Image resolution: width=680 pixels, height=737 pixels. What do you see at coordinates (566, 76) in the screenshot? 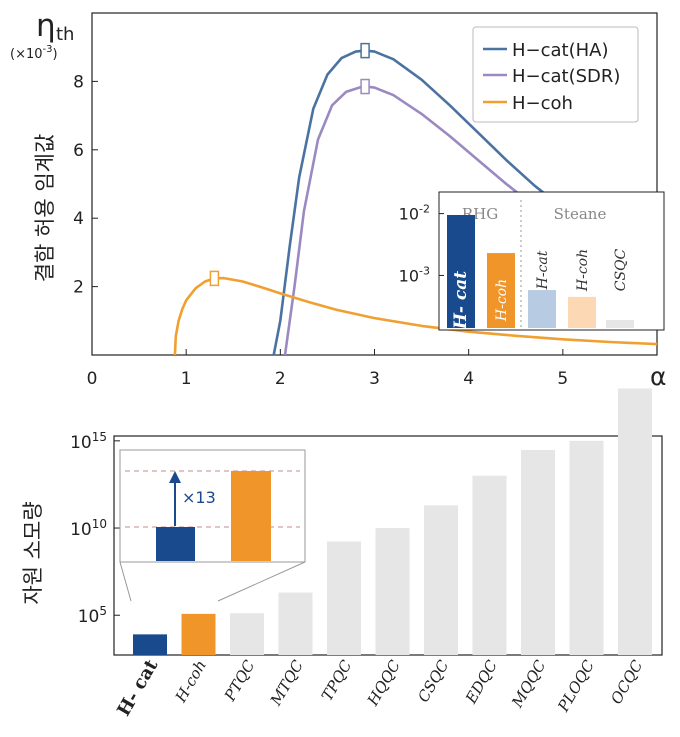
I see `legend-label-sdr: H−cat(SDR)` at bounding box center [566, 76].